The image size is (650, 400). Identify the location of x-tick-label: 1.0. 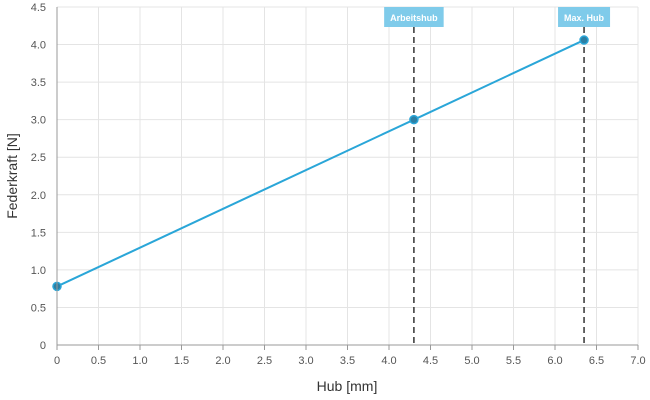
(139, 361).